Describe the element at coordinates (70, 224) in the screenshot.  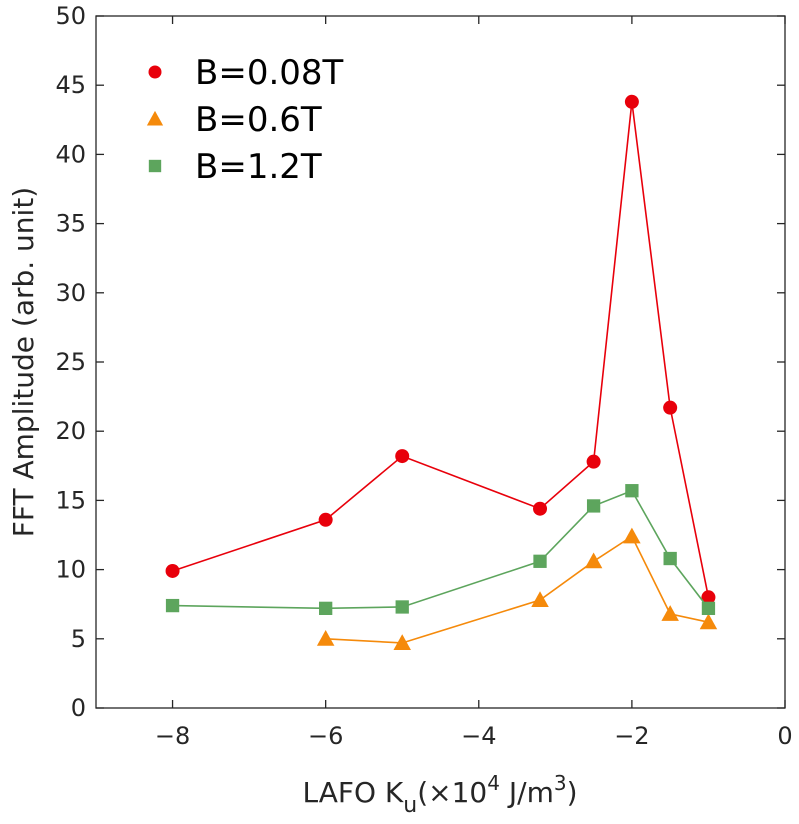
I see `y-tick-label: 35` at that location.